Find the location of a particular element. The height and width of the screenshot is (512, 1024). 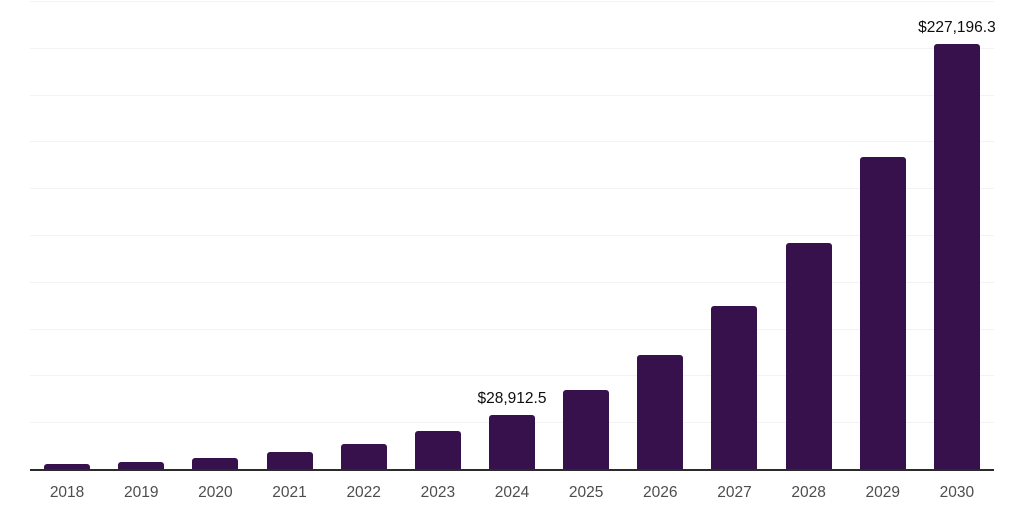

bar-2026 is located at coordinates (660, 411).